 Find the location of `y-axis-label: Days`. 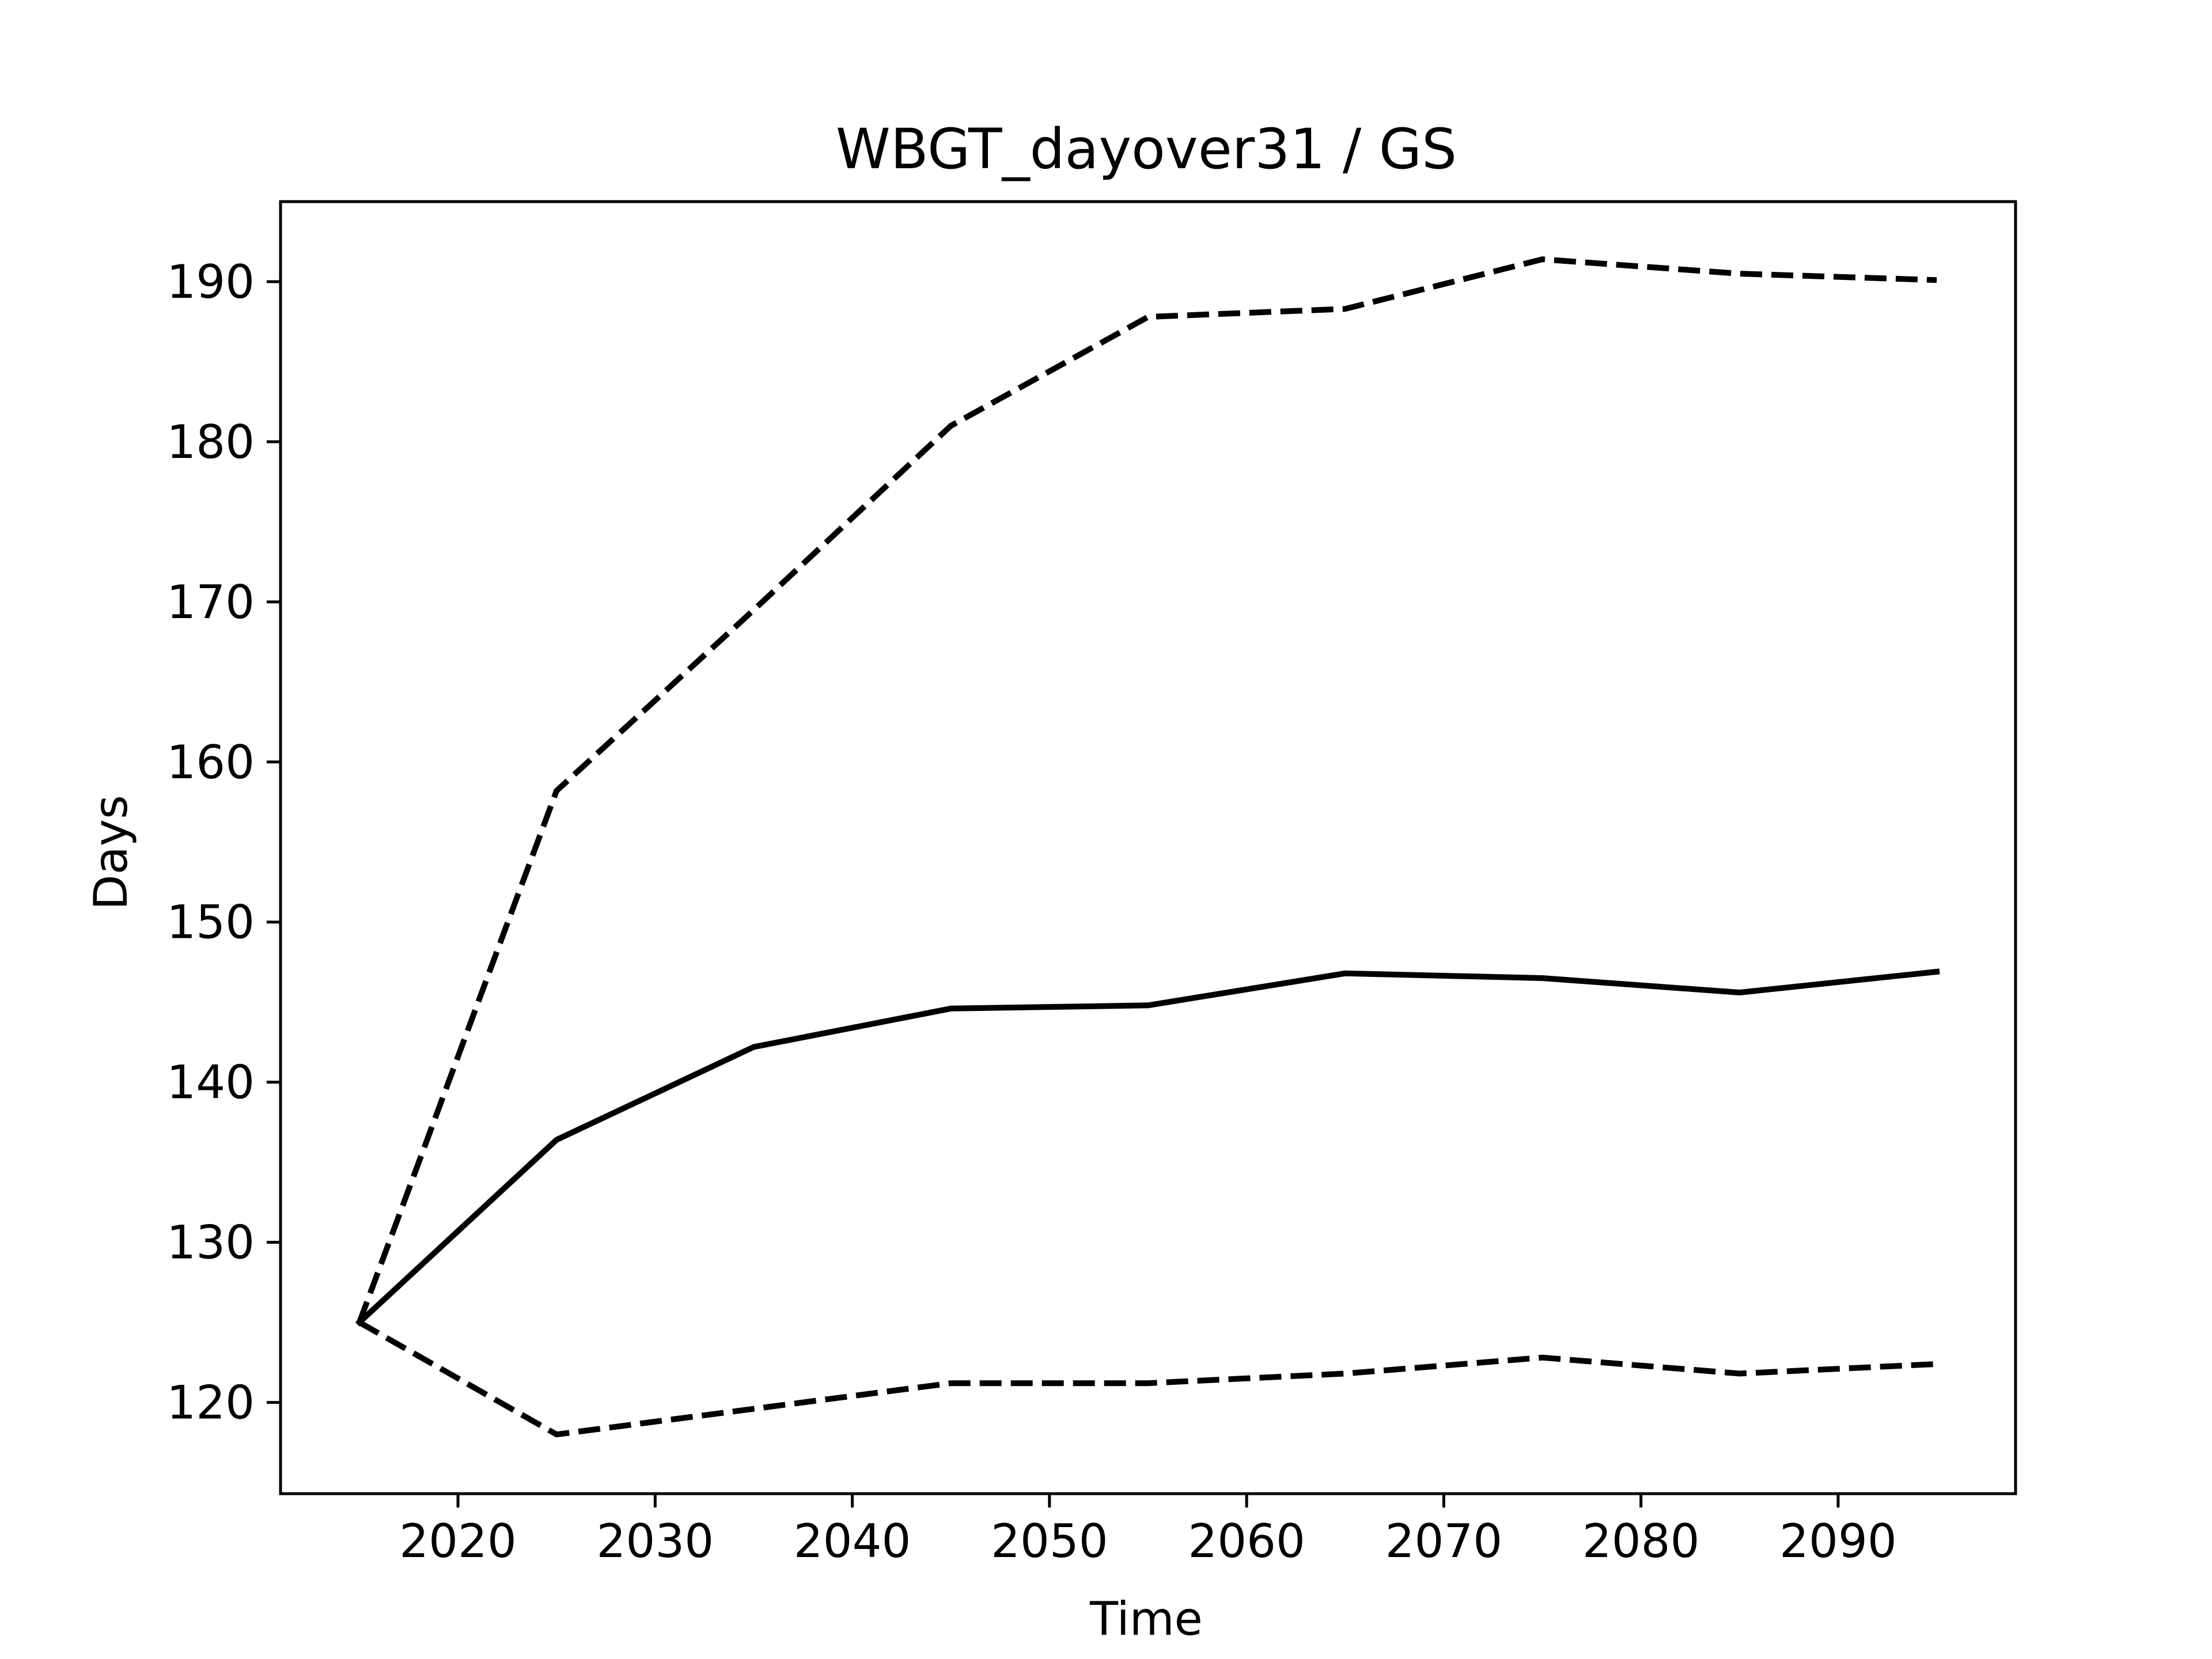

y-axis-label: Days is located at coordinates (111, 852).